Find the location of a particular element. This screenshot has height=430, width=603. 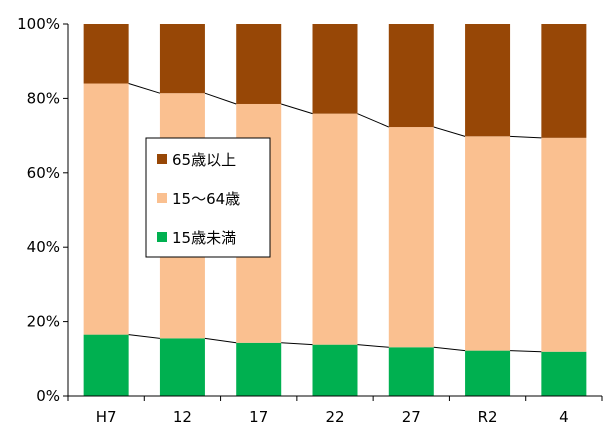

x-tick-label: 17 is located at coordinates (258, 417).